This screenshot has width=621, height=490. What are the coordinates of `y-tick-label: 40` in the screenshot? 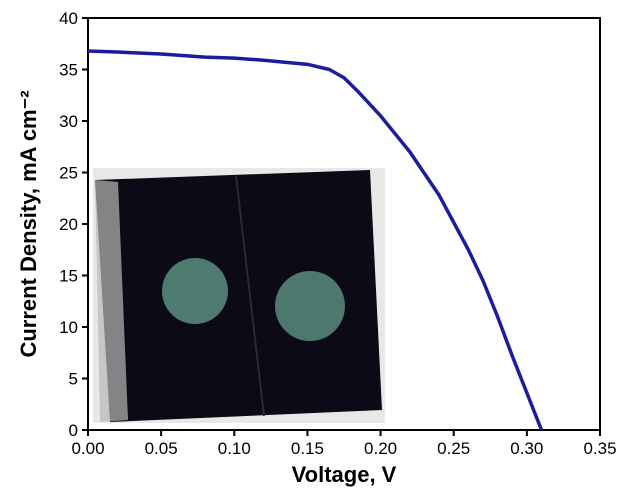 It's located at (68, 18).